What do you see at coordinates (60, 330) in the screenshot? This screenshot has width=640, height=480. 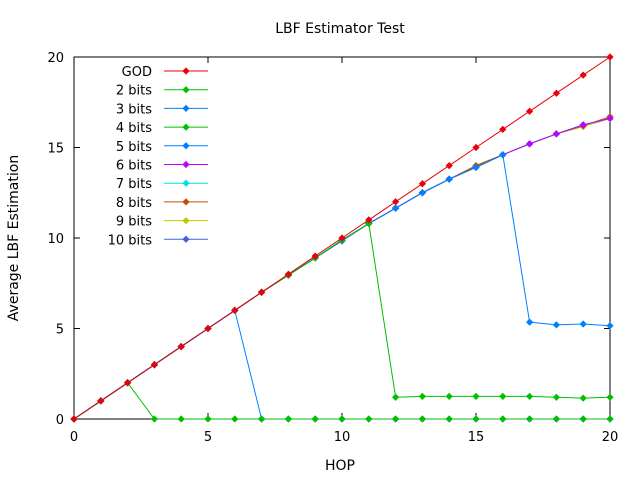 I see `y-tick-label: 5` at bounding box center [60, 330].